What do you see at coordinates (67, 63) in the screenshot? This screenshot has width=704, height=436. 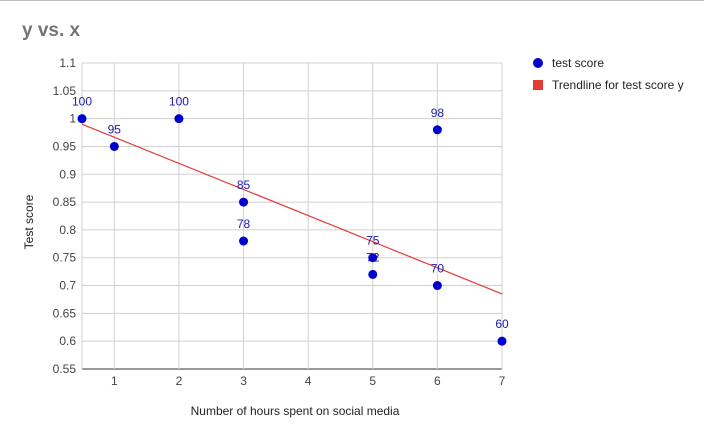 I see `y-tick-label: 1.1` at bounding box center [67, 63].